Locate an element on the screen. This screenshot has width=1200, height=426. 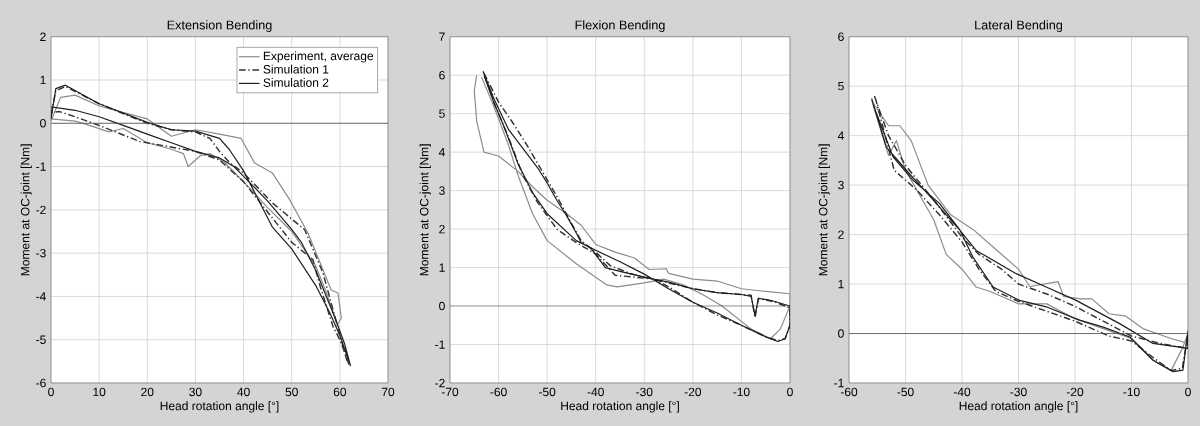
x-tick-label: 50 is located at coordinates (291, 392).